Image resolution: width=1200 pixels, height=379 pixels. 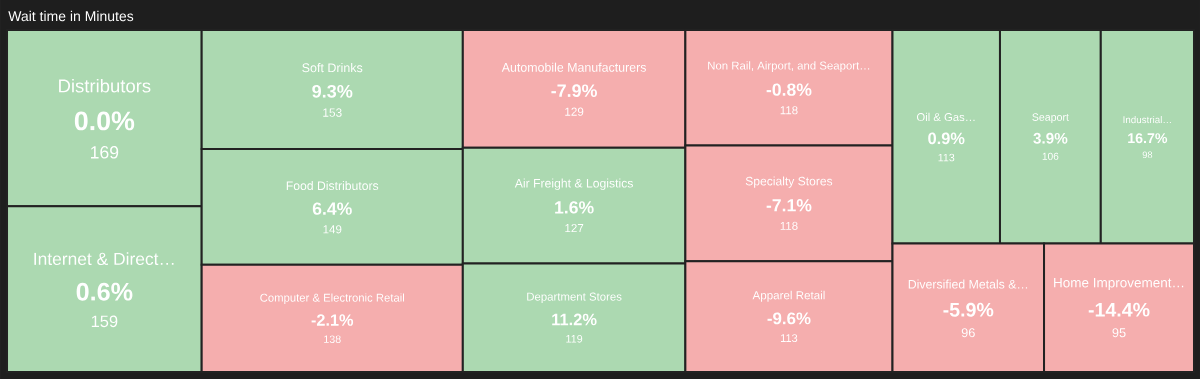 I want to click on category-label: Food Distributors, so click(x=332, y=186).